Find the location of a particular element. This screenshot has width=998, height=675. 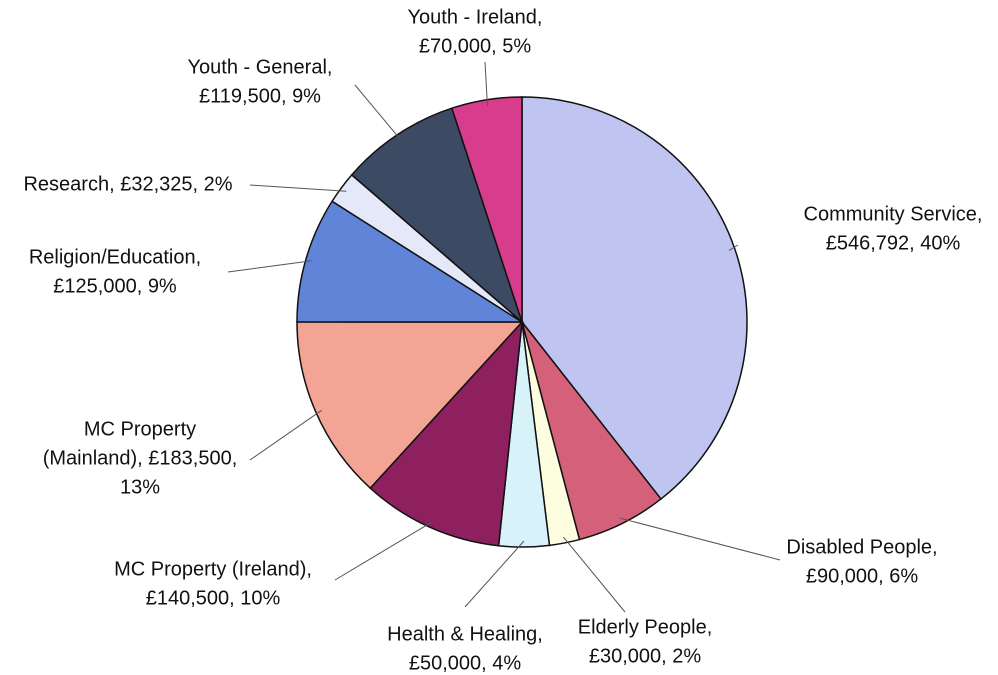

slice-label: Research, £32,325, 2% is located at coordinates (127, 184).